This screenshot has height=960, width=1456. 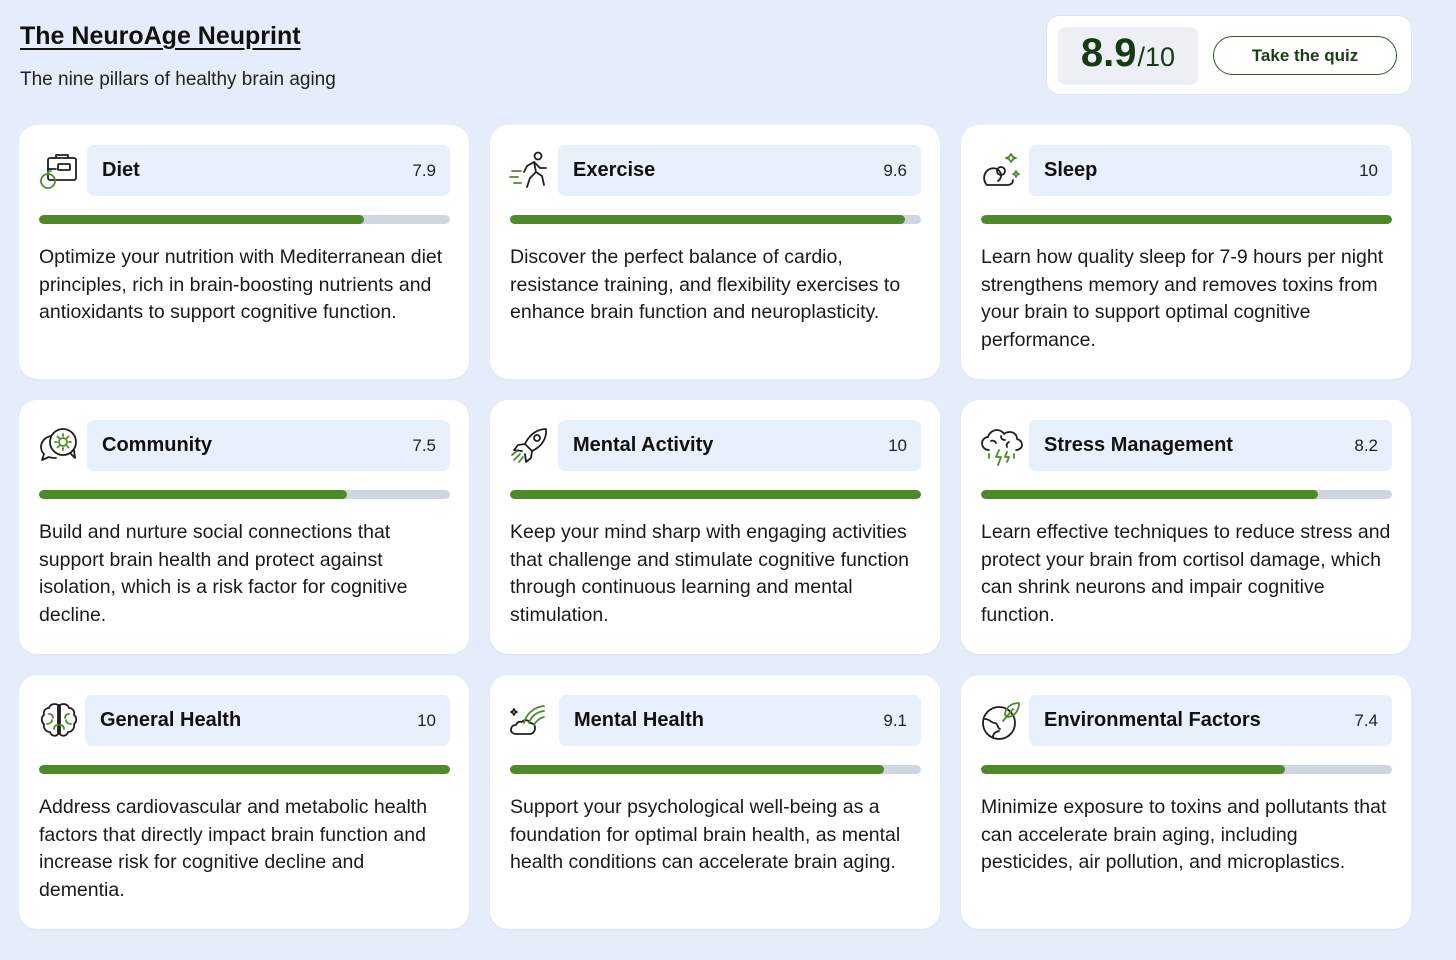 What do you see at coordinates (1071, 170) in the screenshot?
I see `pillar-name: Sleep` at bounding box center [1071, 170].